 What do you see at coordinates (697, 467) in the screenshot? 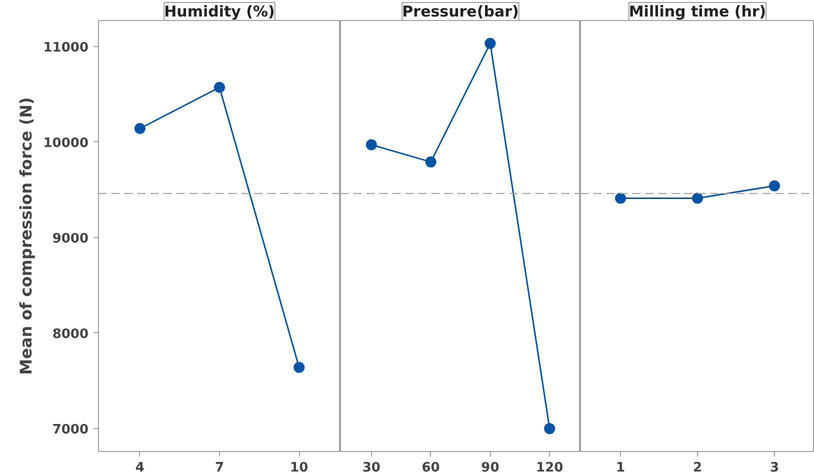
I see `x-tick-label: 2` at bounding box center [697, 467].